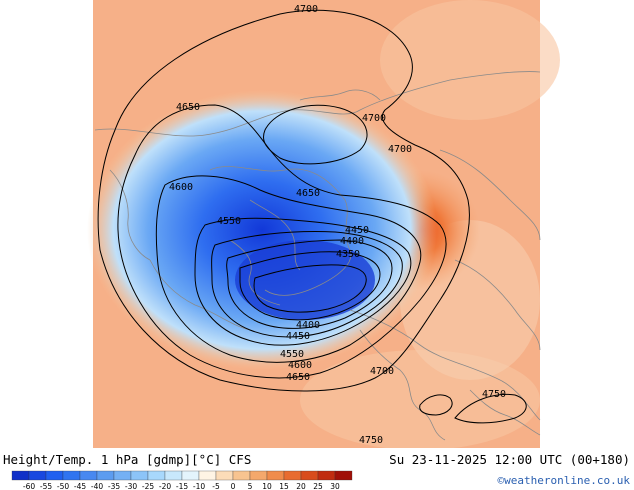 Image resolution: width=634 pixels, height=490 pixels. What do you see at coordinates (216, 486) in the screenshot?
I see `colorbar-tick-label: -5` at bounding box center [216, 486].